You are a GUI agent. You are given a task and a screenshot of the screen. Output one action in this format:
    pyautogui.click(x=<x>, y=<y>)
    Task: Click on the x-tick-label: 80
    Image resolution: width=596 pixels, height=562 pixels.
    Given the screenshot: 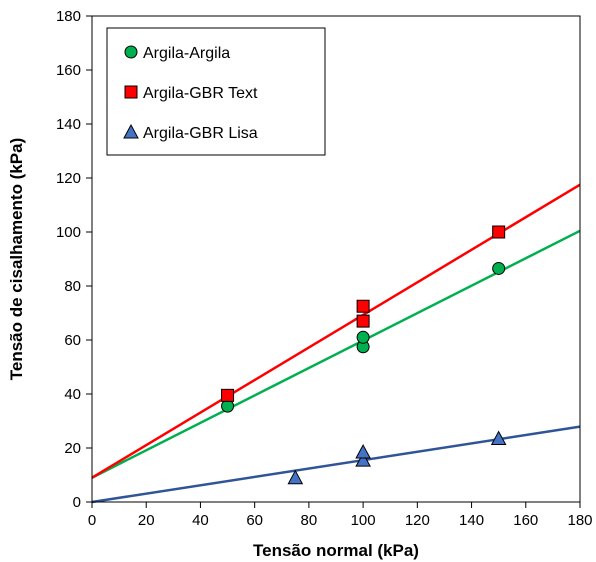 What is the action you would take?
    pyautogui.click(x=309, y=520)
    